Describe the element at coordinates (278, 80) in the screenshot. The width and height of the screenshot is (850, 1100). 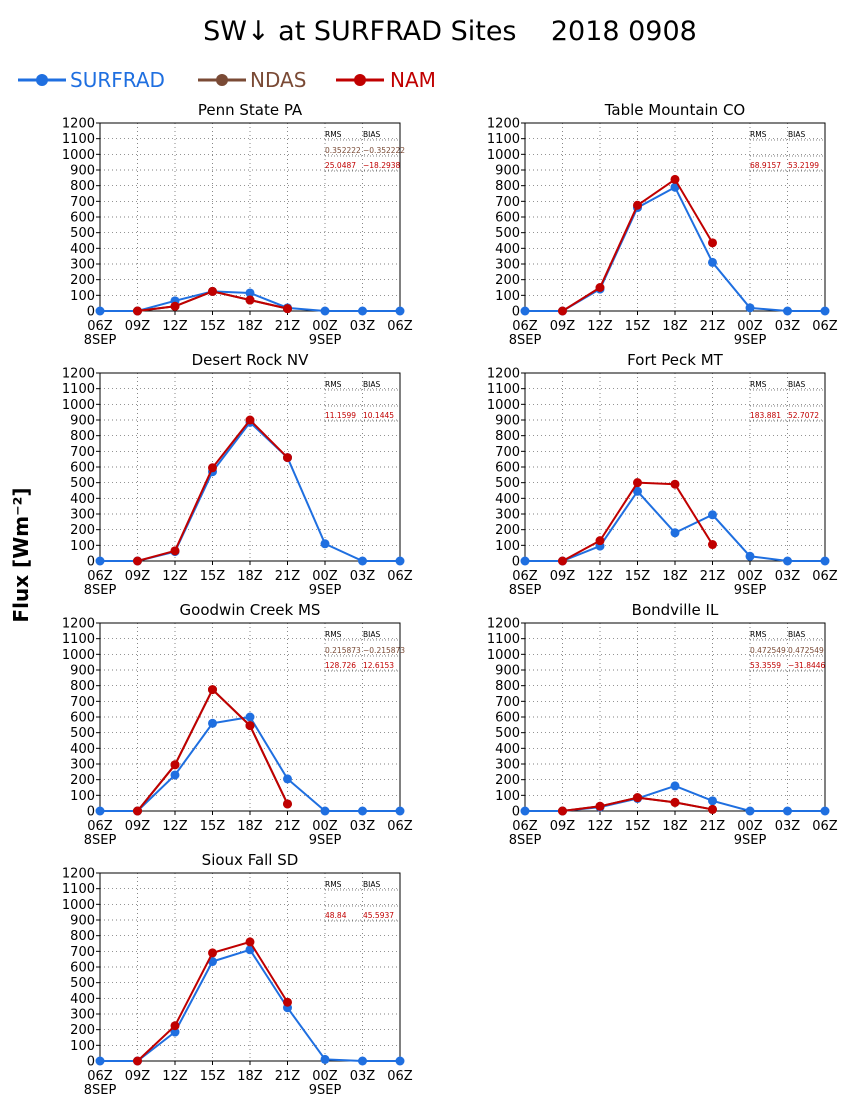
I see `legend-label-ndas: NDAS` at that location.